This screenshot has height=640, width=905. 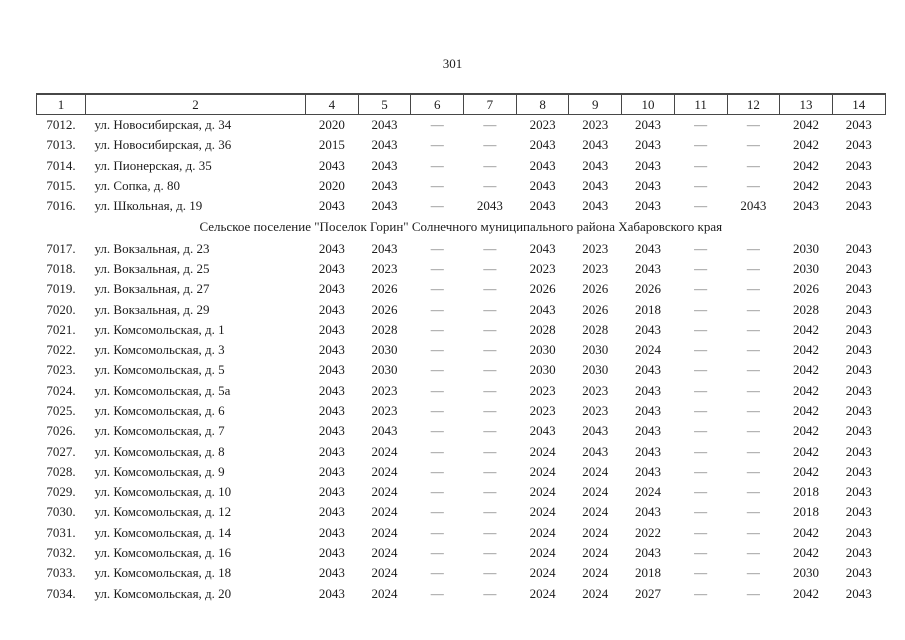 What do you see at coordinates (61, 104) in the screenshot?
I see `column-header: 1` at bounding box center [61, 104].